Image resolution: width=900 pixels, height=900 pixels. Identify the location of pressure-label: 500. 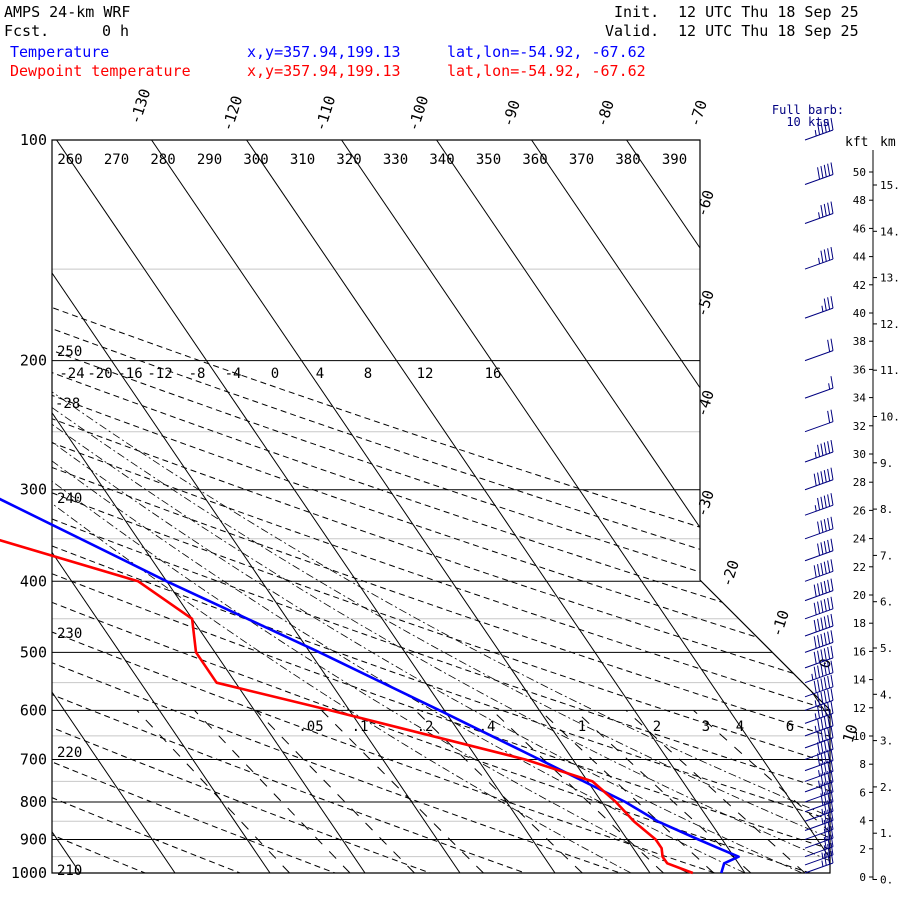
(33, 652).